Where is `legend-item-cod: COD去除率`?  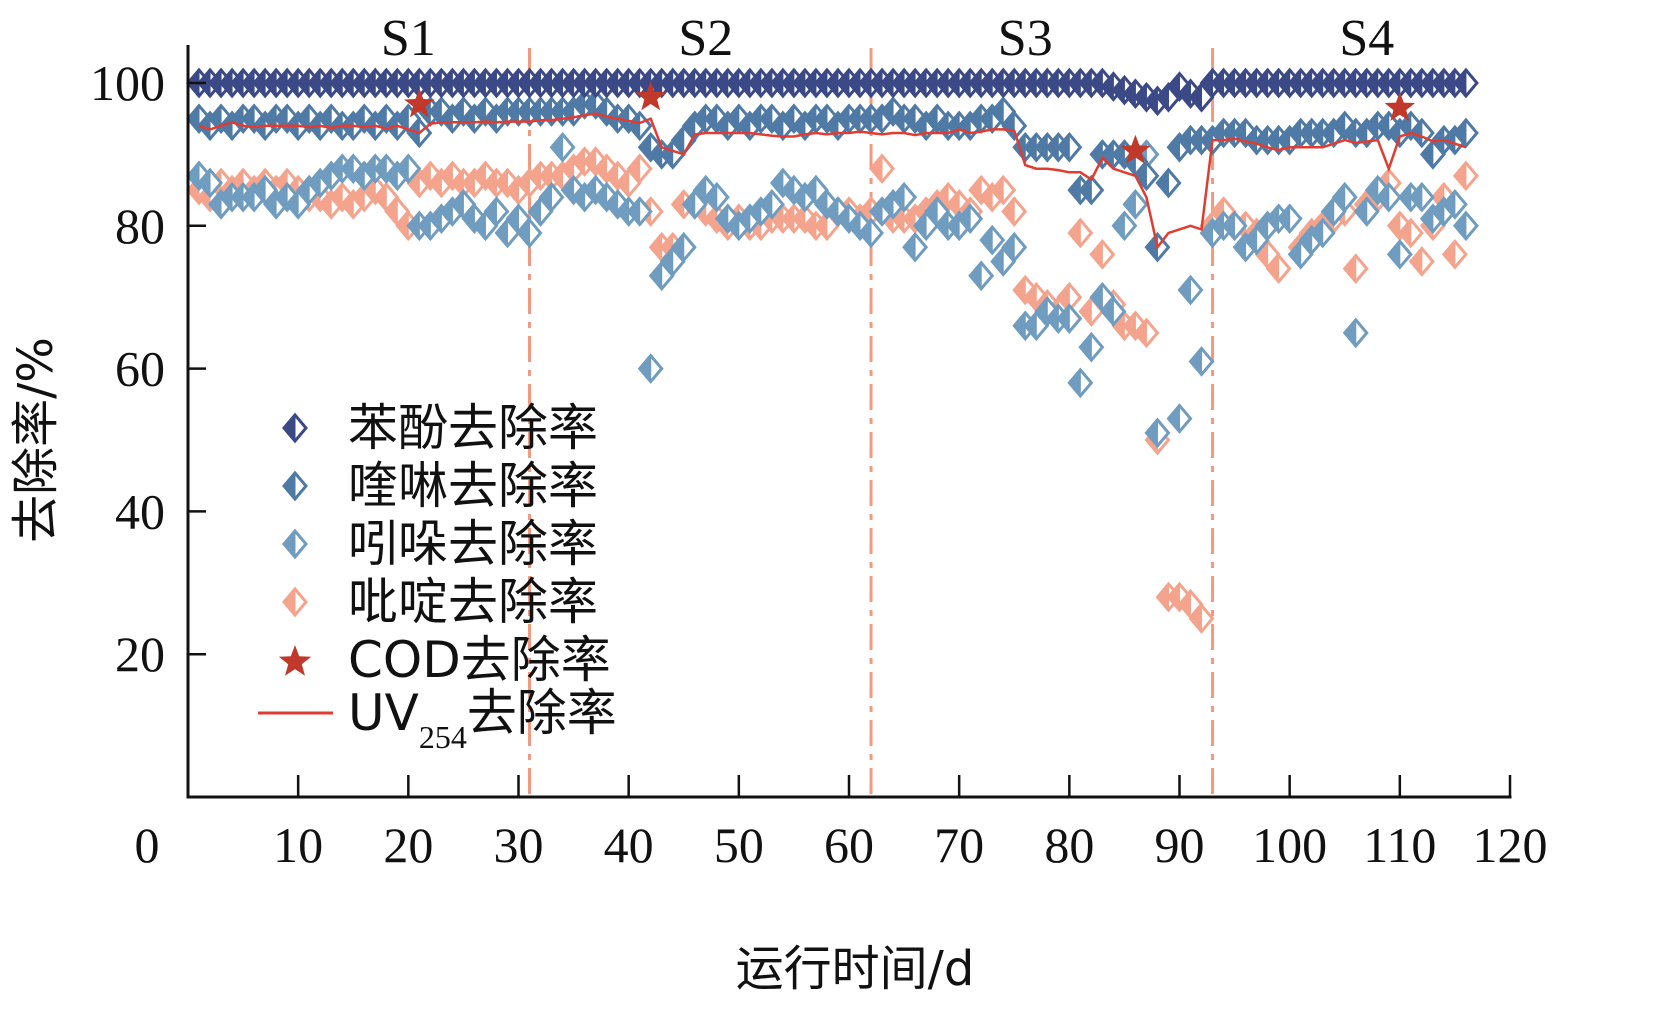
legend-item-cod: COD去除率 is located at coordinates (444, 660).